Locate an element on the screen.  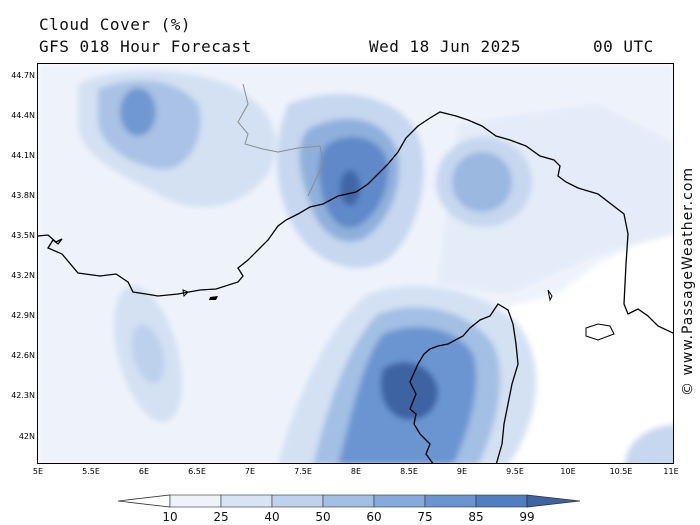
lat-tick-label: 43.5N is located at coordinates (23, 235).